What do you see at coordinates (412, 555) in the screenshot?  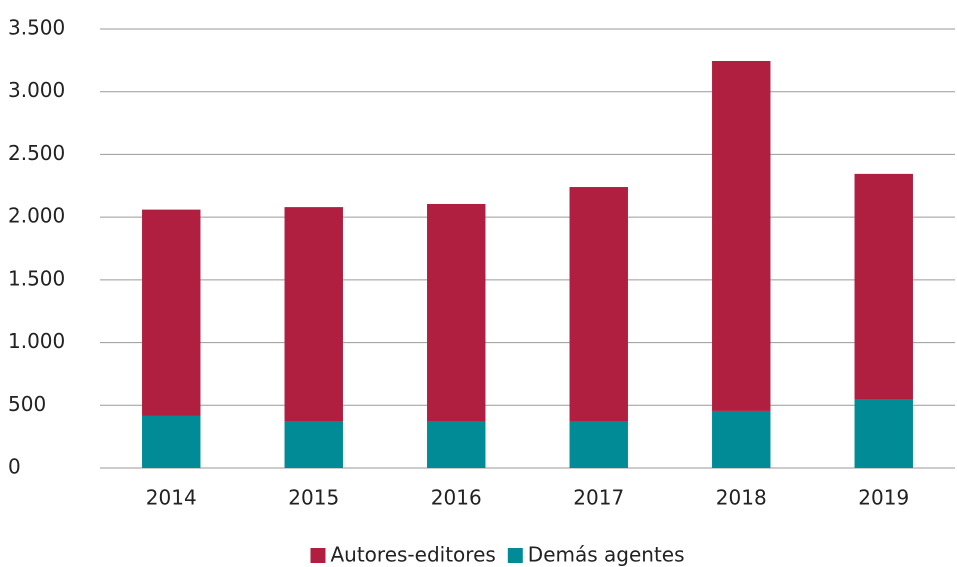 I see `legend-label: Autores-editores` at bounding box center [412, 555].